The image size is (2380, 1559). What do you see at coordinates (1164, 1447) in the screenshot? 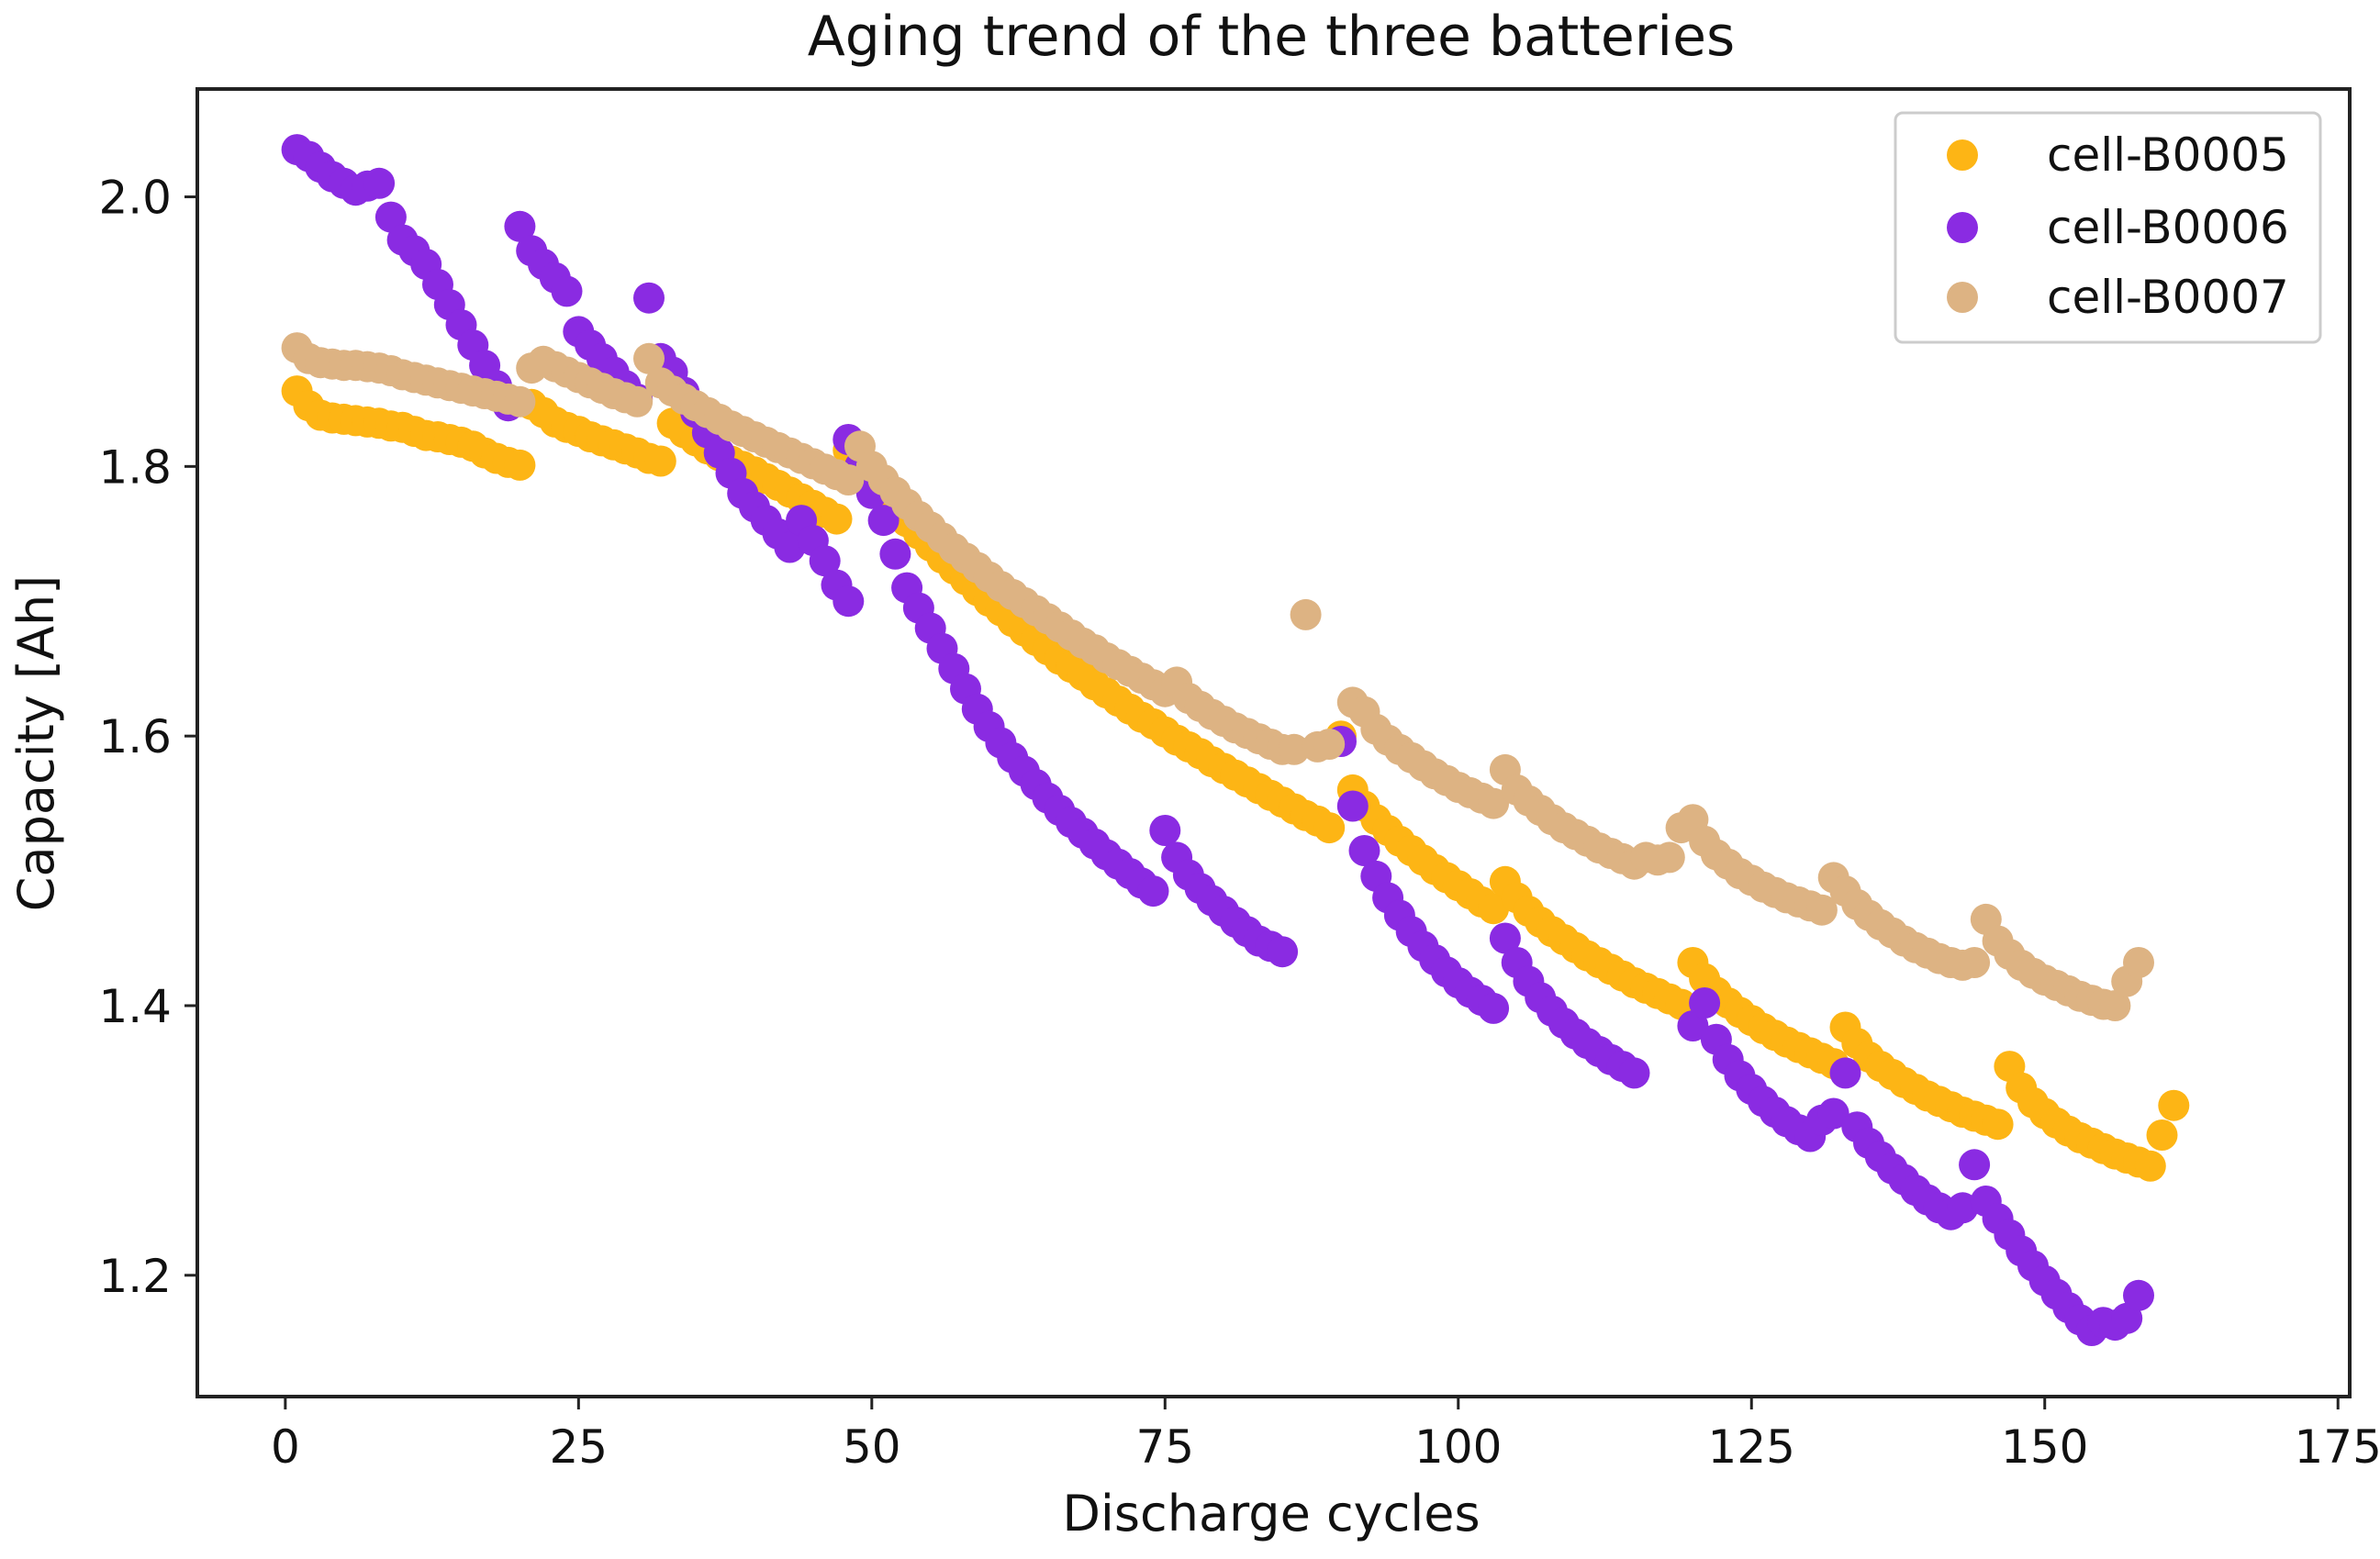
I see `x-tick-label: 75` at bounding box center [1164, 1447].